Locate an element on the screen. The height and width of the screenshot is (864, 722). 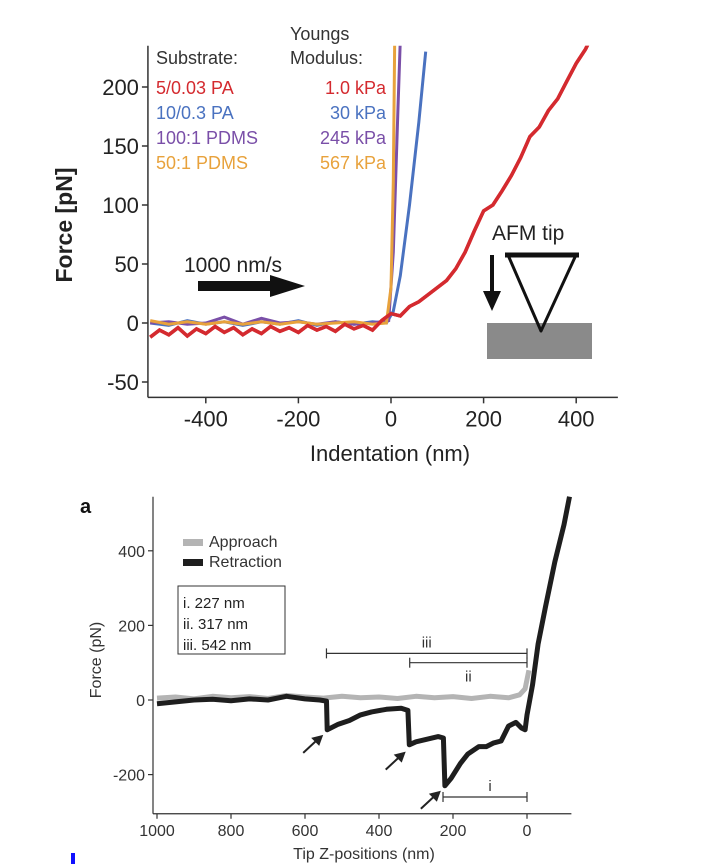
series-line-approach is located at coordinates (344, 685).